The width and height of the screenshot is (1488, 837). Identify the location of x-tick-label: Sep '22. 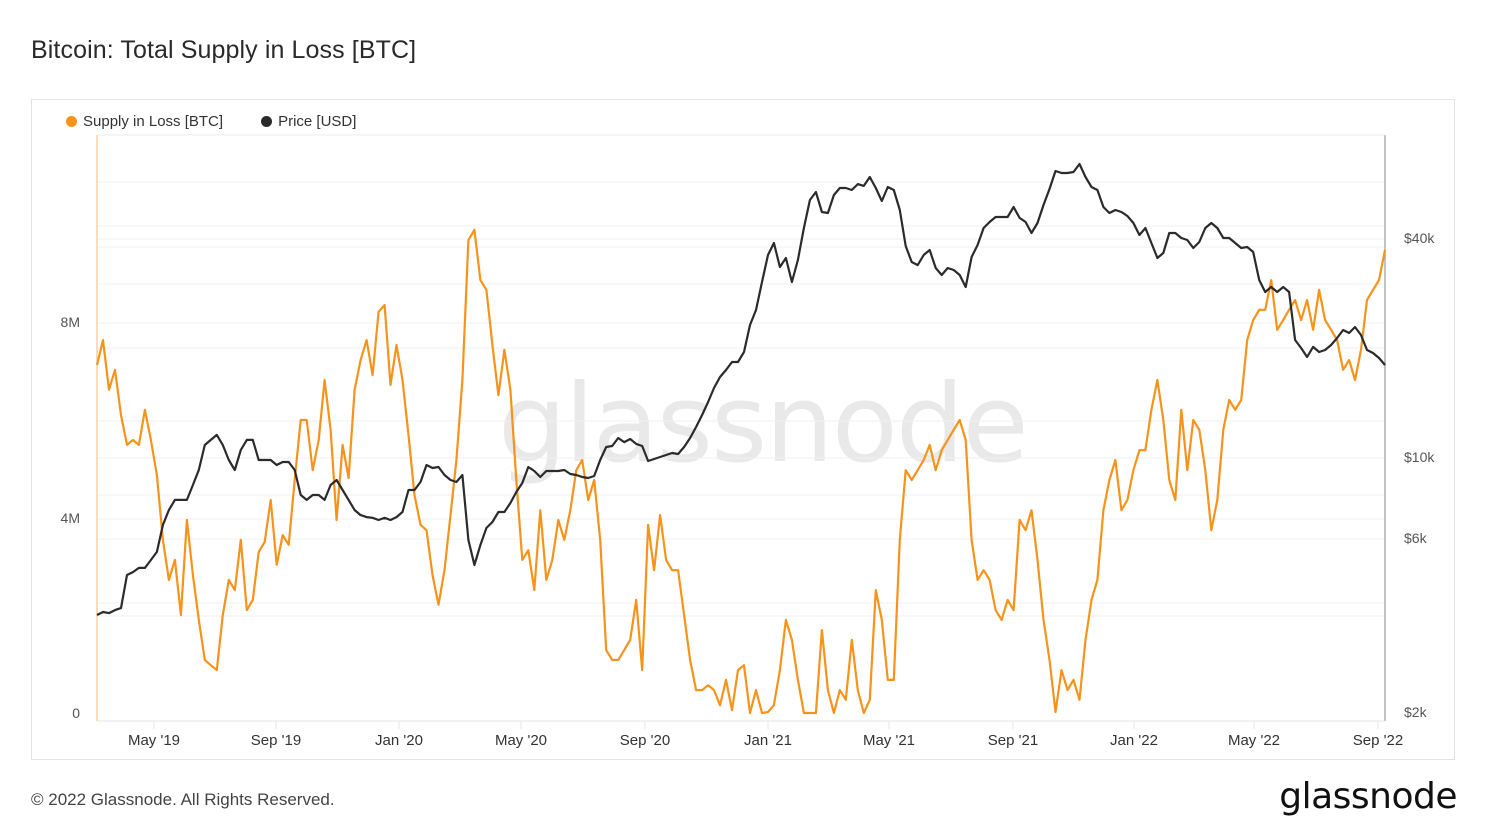
(1378, 740).